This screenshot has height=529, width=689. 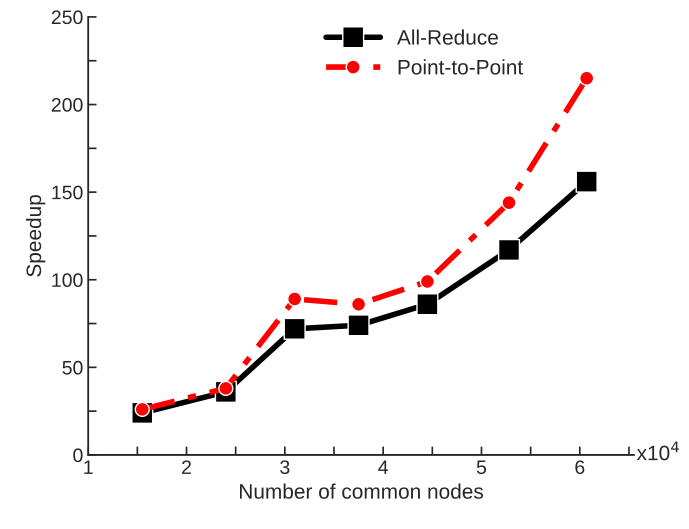 What do you see at coordinates (88, 467) in the screenshot?
I see `x-tick-label: 1` at bounding box center [88, 467].